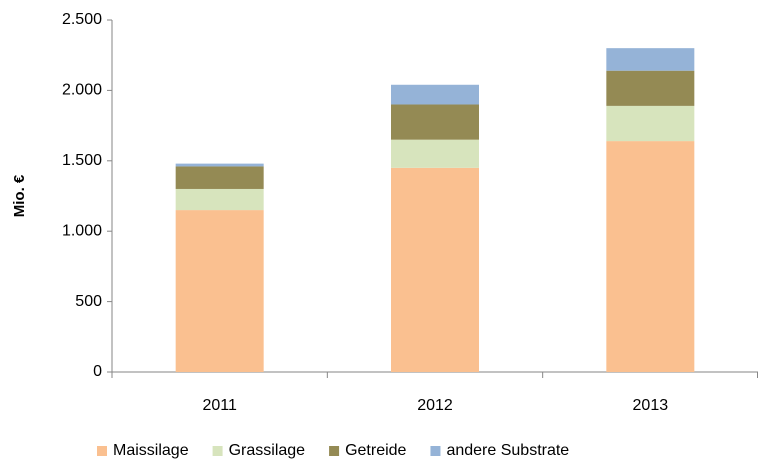  I want to click on legend-label: Grassilage, so click(267, 450).